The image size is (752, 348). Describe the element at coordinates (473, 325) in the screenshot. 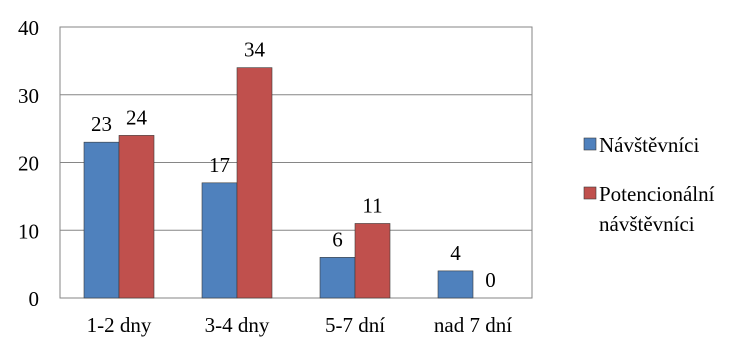

I see `x-tick-label: nad 7 dní` at that location.